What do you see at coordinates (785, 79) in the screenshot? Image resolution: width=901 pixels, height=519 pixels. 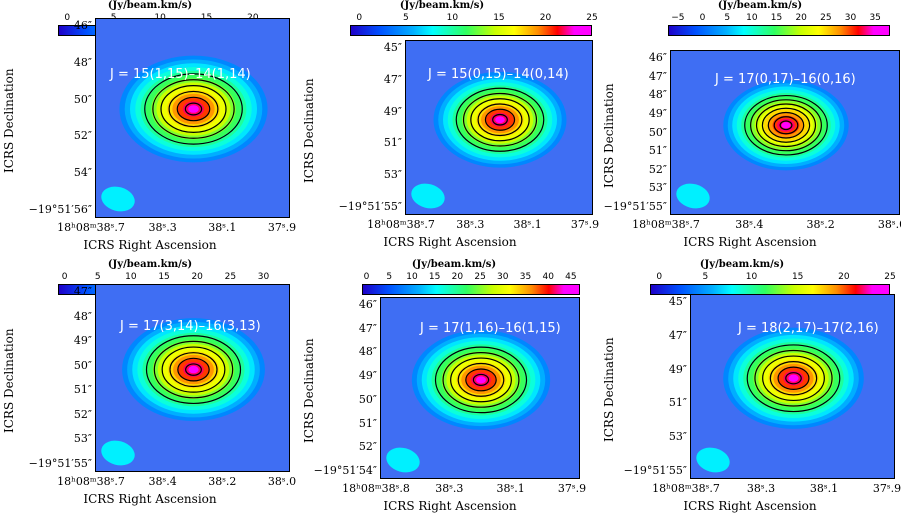 I see `transition-label: J = 17(0,17)–16(0,16)` at bounding box center [785, 79].